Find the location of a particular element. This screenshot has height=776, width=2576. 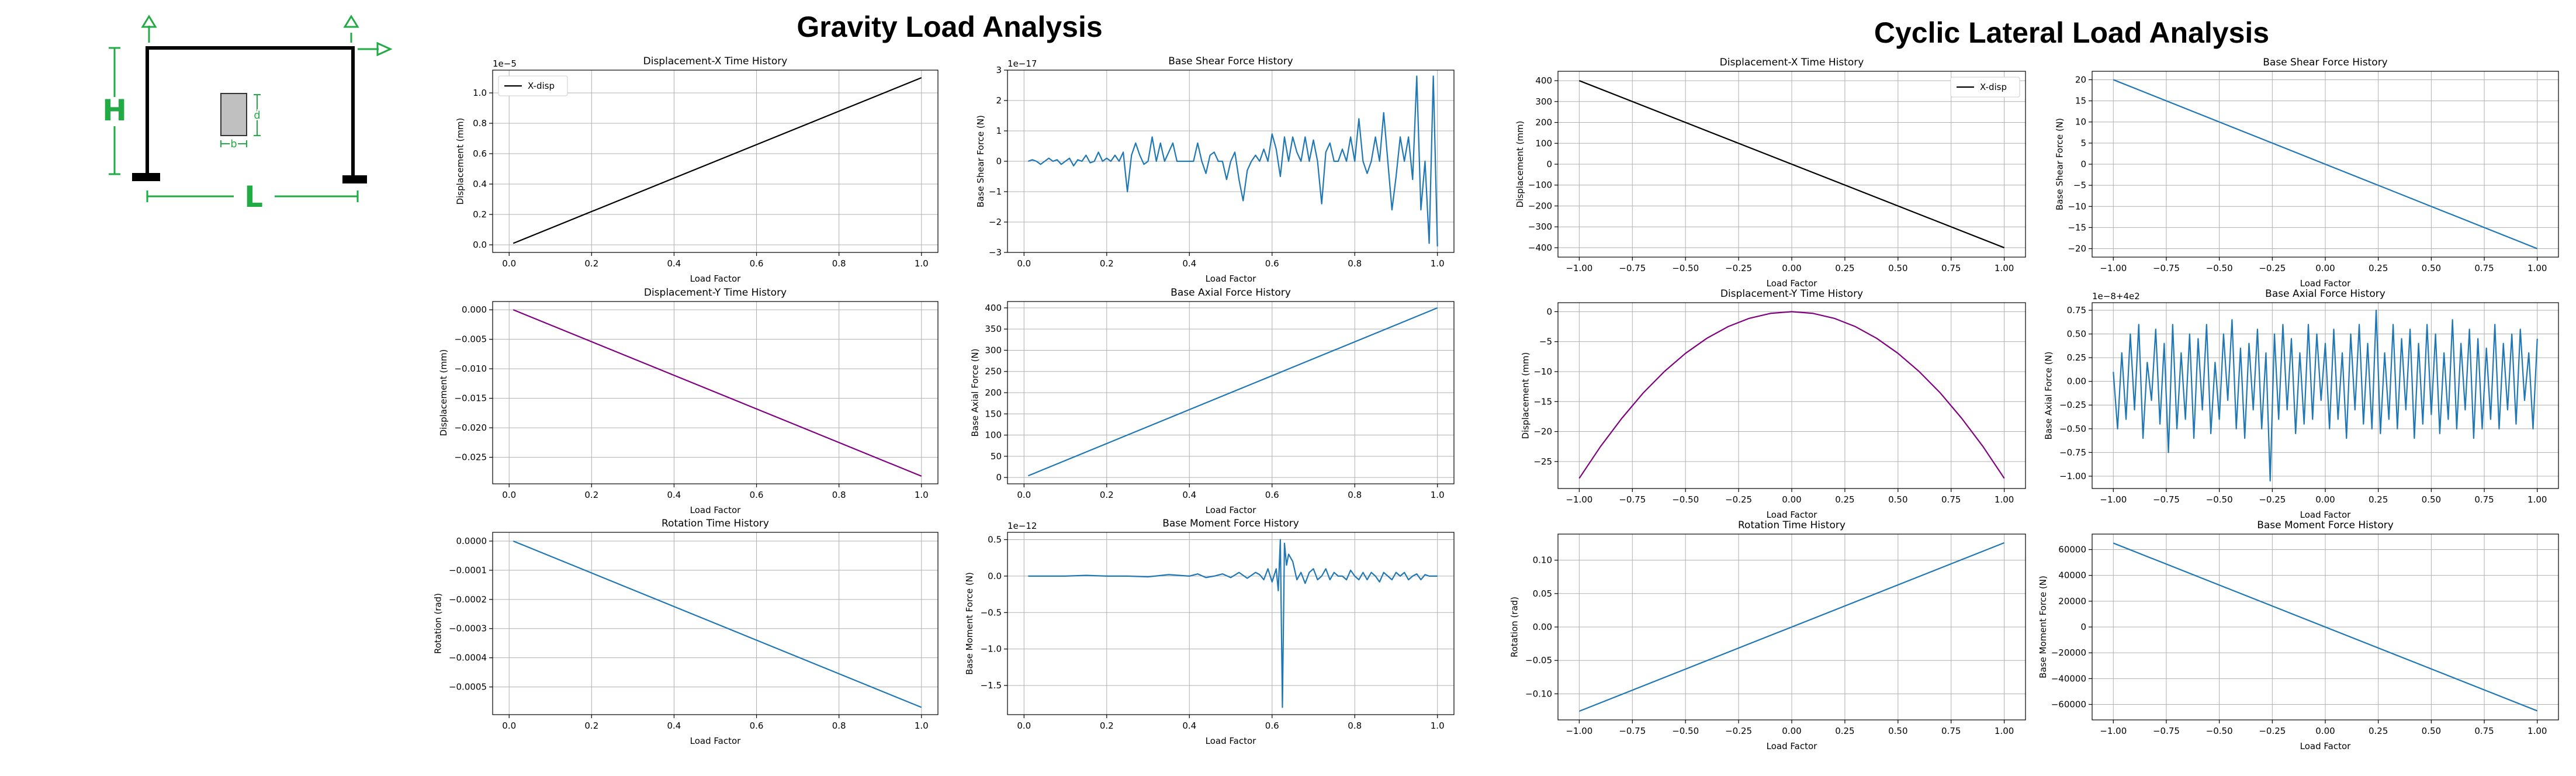

g-moment-xtick-label-1: 0.2 is located at coordinates (1107, 725).